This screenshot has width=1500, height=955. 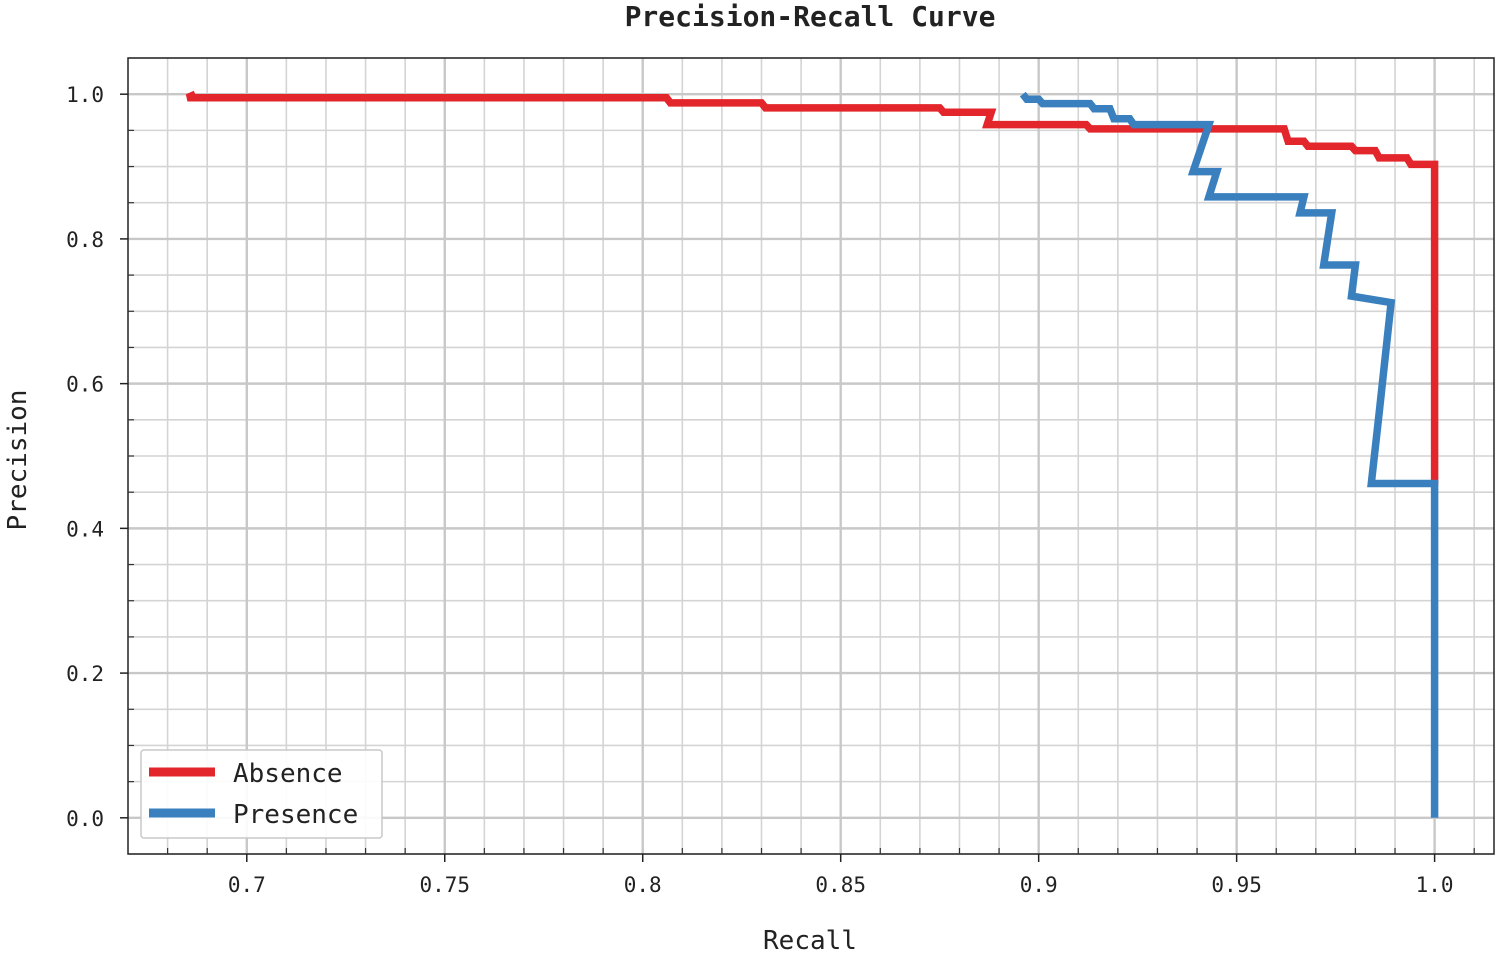 What do you see at coordinates (247, 885) in the screenshot?
I see `x-tick-label: 0.7` at bounding box center [247, 885].